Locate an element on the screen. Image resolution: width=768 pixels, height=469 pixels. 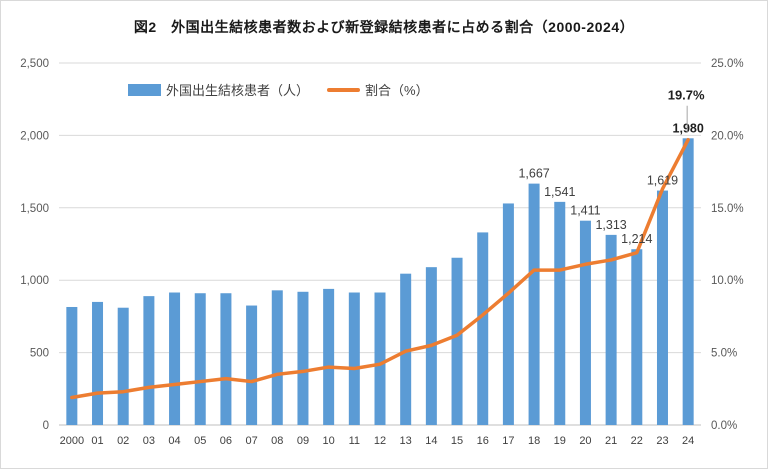
legend-line-label: 割合（%） is located at coordinates (397, 90).